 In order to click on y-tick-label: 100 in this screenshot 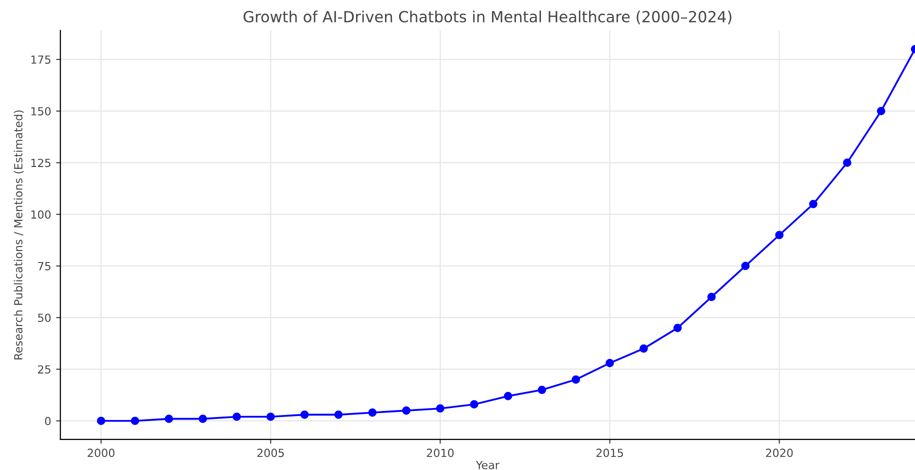, I will do `click(41, 214)`.